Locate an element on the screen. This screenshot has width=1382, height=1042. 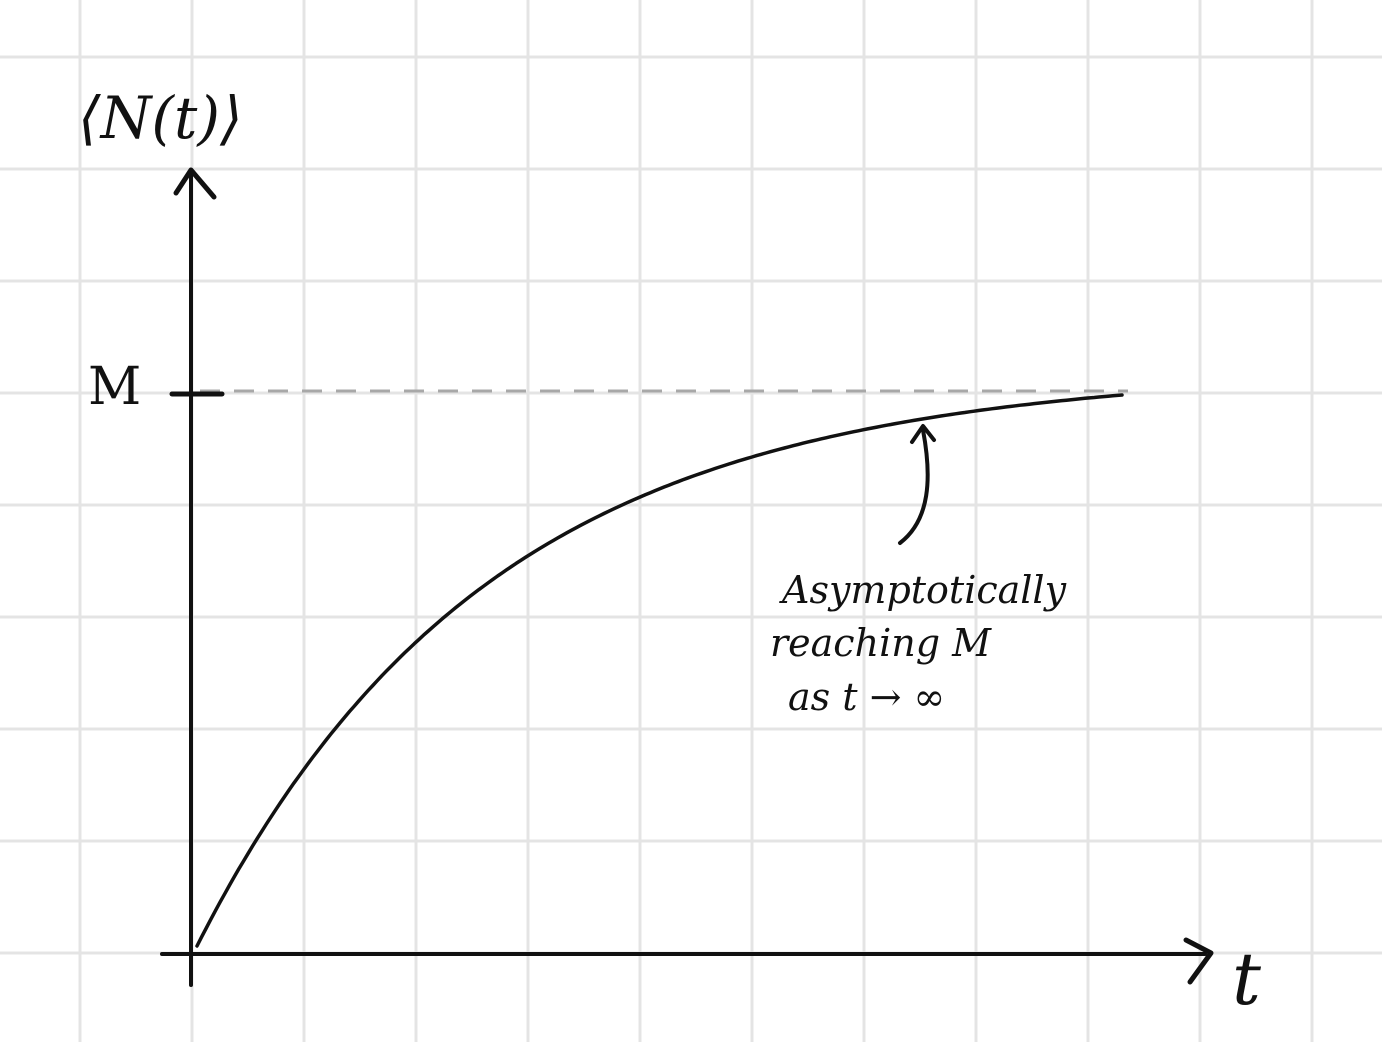
annotation-line-3: as t → ∞ is located at coordinates (866, 697).